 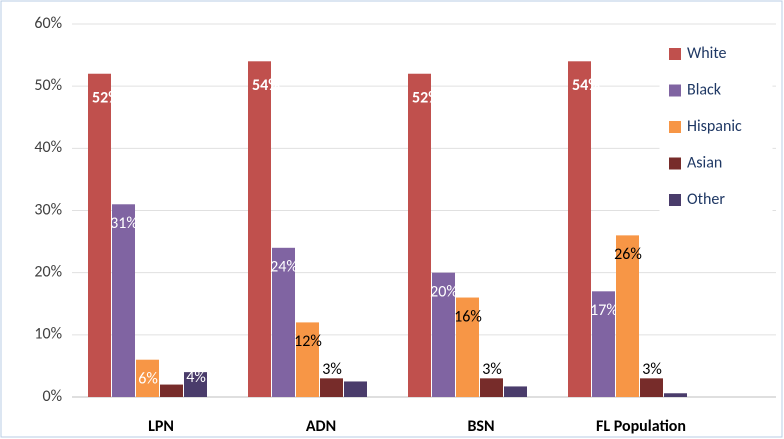 What do you see at coordinates (468, 316) in the screenshot?
I see `data-label: 16%` at bounding box center [468, 316].